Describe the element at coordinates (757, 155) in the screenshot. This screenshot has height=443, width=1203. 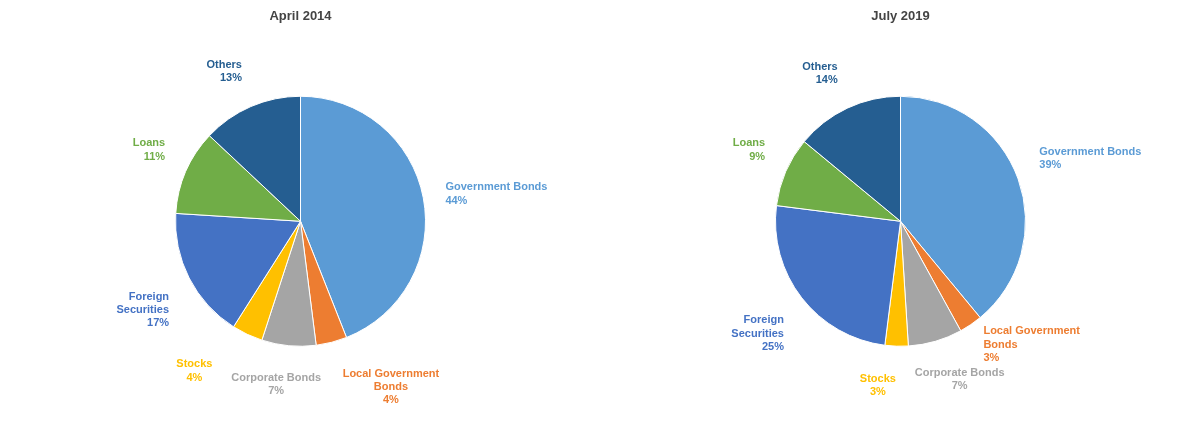
I see `data-label: 9%` at that location.